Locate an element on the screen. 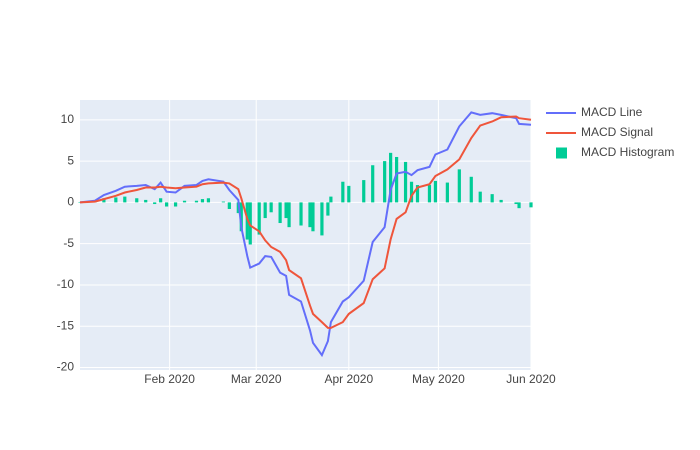 The height and width of the screenshot is (450, 700). legend-swatch is located at coordinates (561, 153).